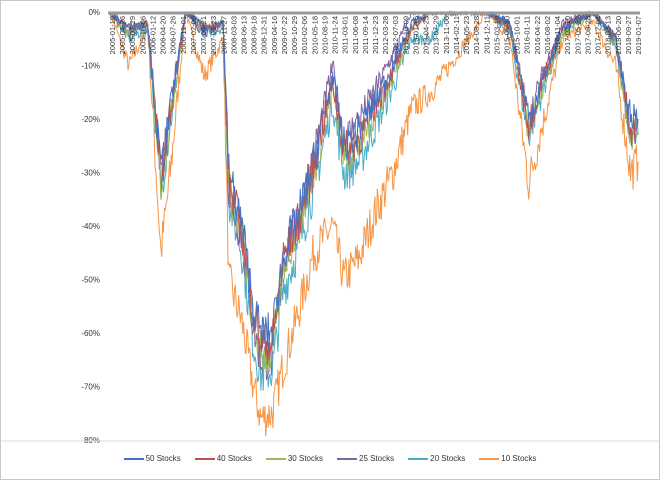 This screenshot has width=660, height=480. I want to click on x-tick-label: 2006-01-12, so click(152, 35).